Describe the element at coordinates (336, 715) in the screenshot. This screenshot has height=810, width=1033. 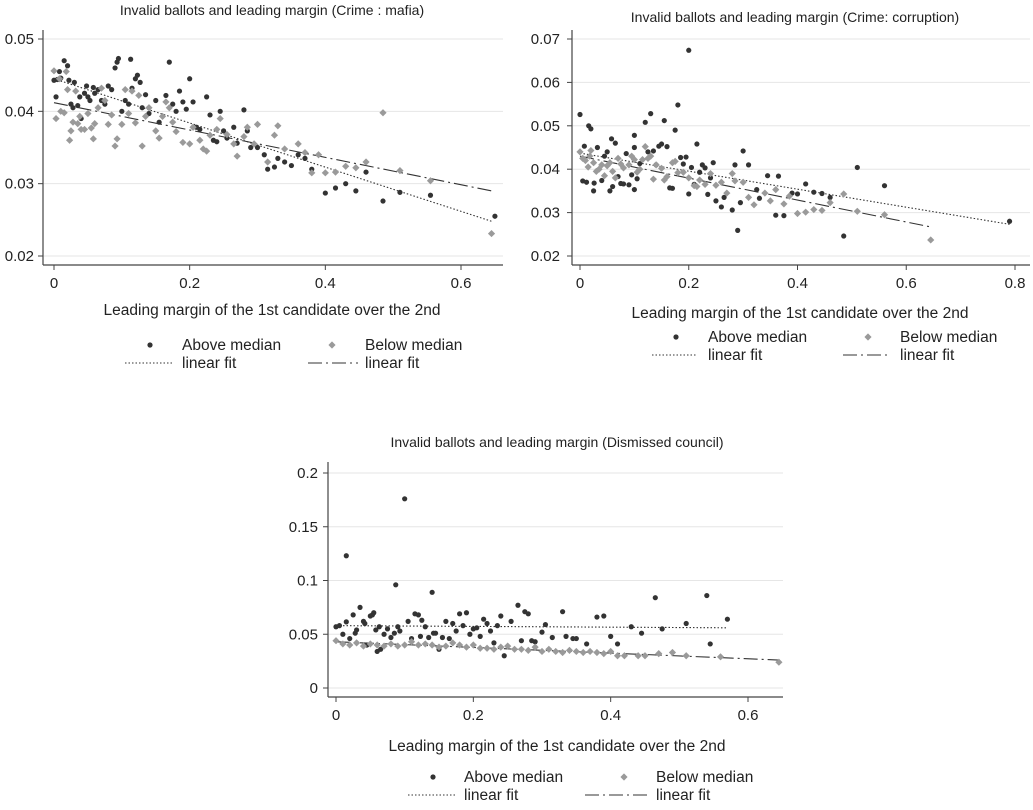
I see `x-tick-label: 0` at that location.